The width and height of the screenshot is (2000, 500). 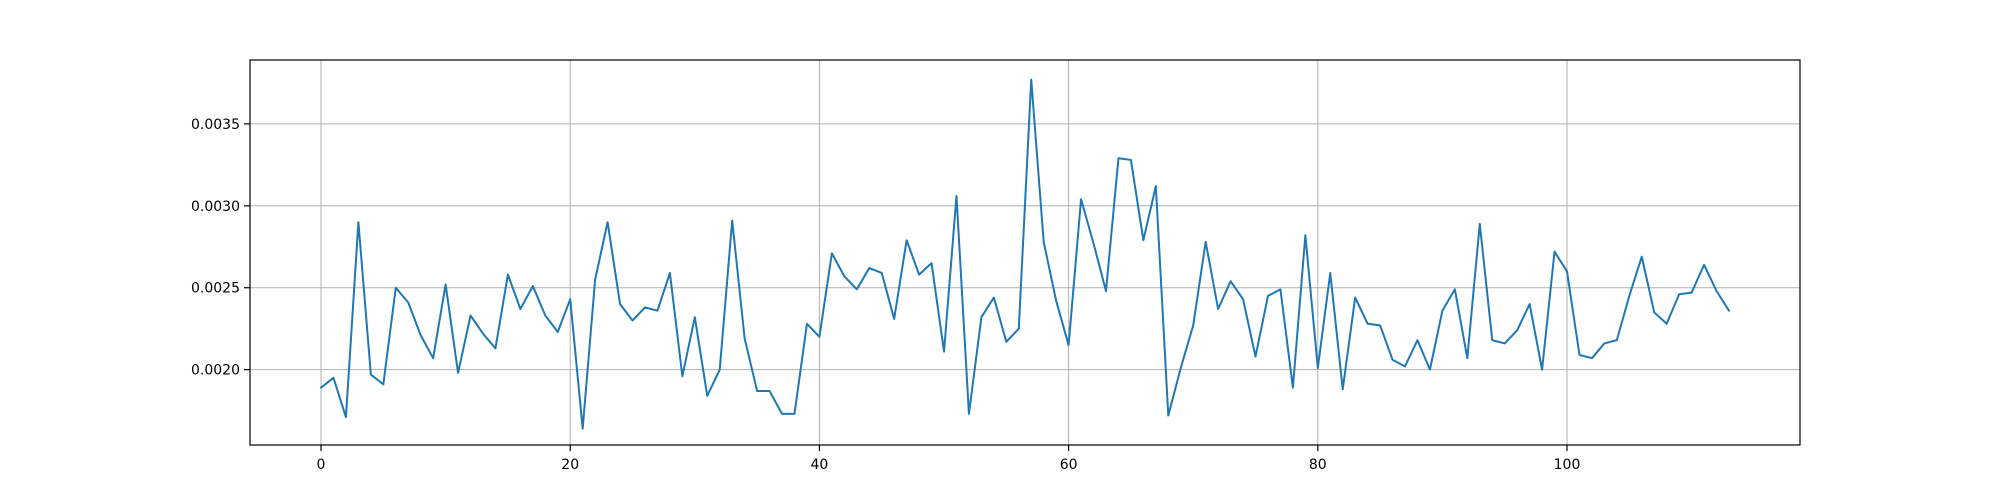 I want to click on x-tick-label: 20, so click(x=570, y=465).